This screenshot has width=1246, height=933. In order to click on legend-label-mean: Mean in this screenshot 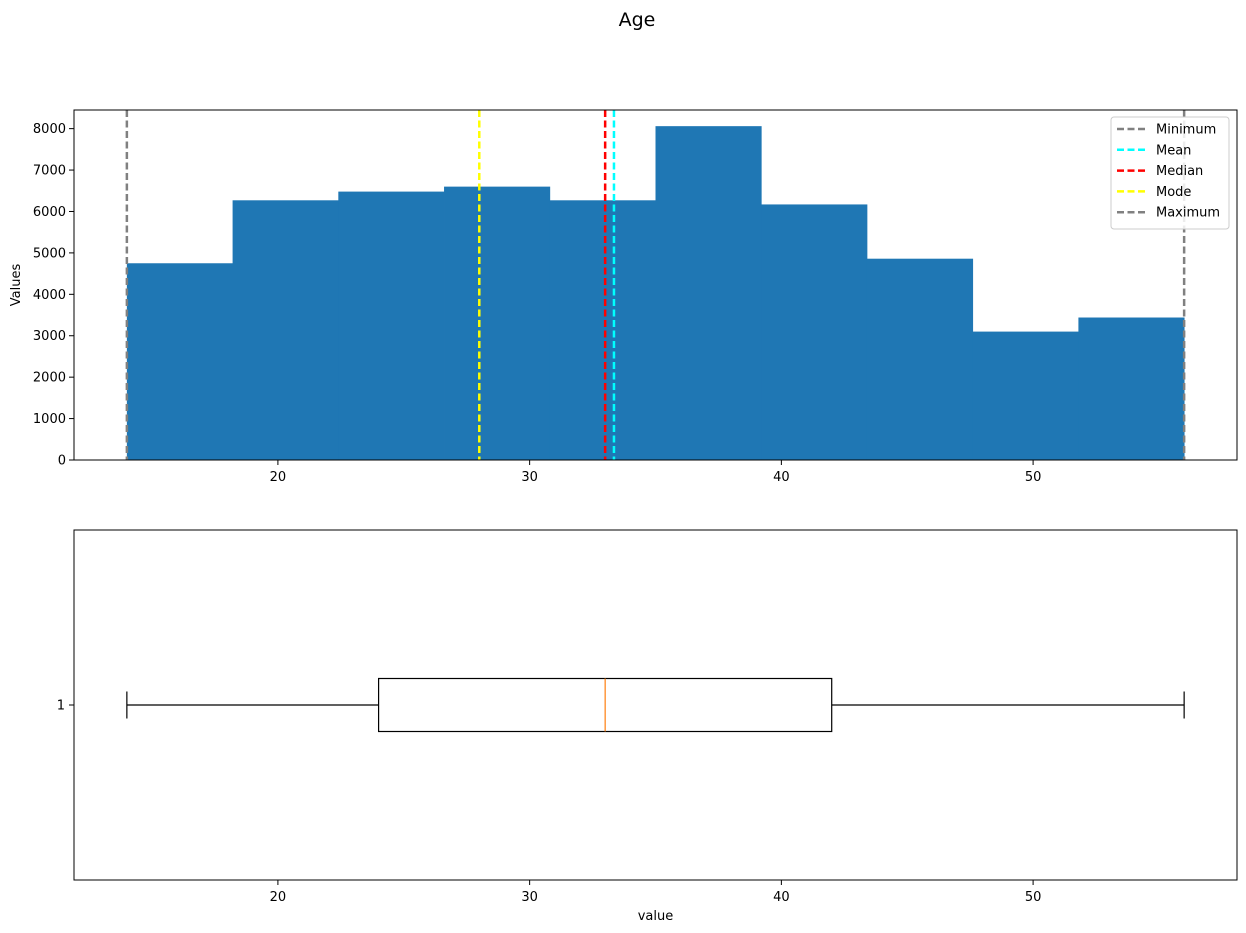, I will do `click(1173, 150)`.